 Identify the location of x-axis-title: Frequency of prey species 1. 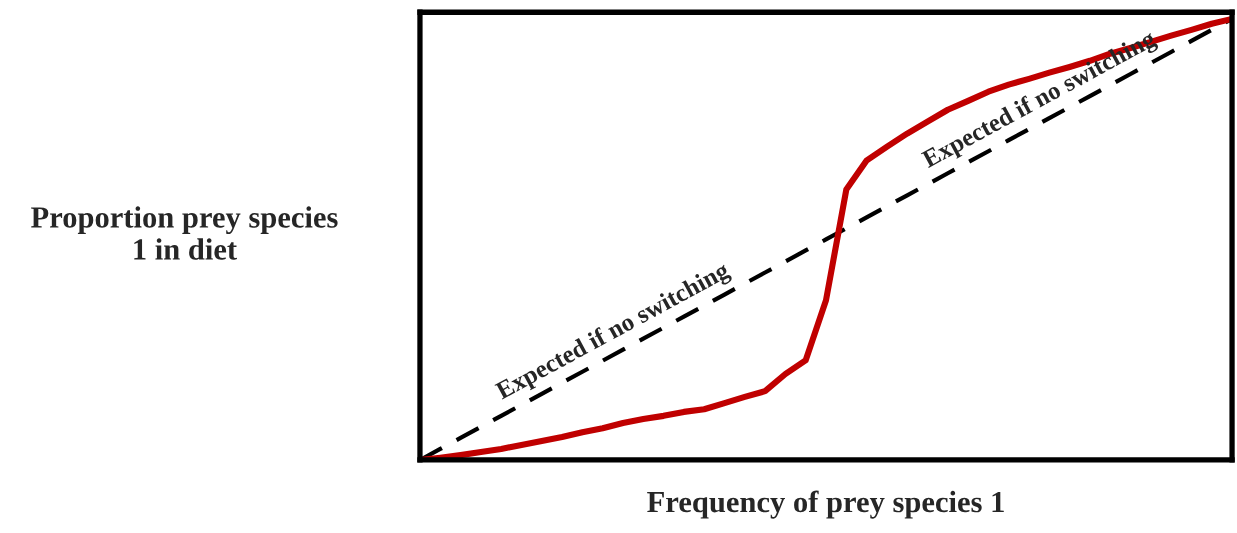
(825, 504).